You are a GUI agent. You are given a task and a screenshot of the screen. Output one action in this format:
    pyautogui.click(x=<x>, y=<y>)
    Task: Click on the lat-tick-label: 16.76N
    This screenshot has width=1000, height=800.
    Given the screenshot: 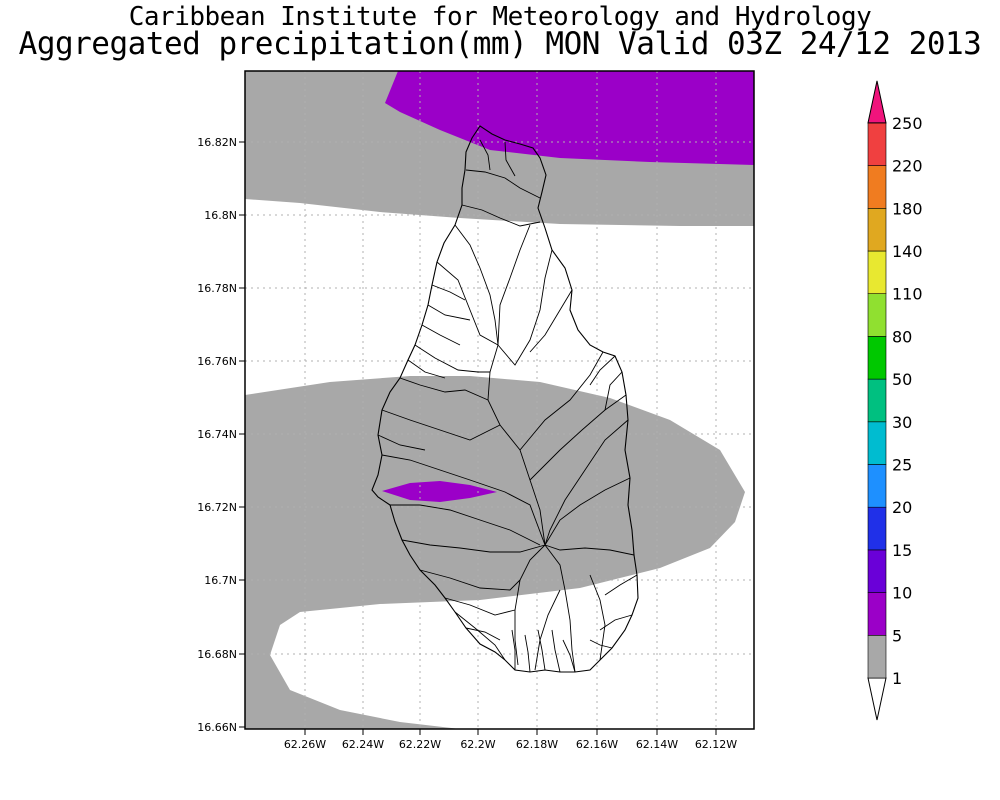 What is the action you would take?
    pyautogui.click(x=217, y=361)
    